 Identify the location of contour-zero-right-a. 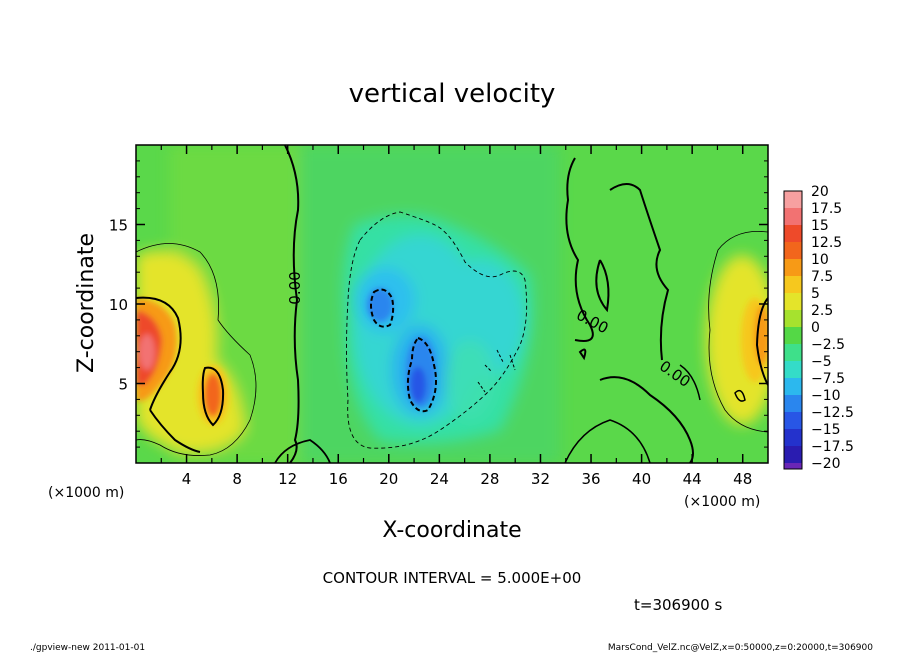
(579, 249).